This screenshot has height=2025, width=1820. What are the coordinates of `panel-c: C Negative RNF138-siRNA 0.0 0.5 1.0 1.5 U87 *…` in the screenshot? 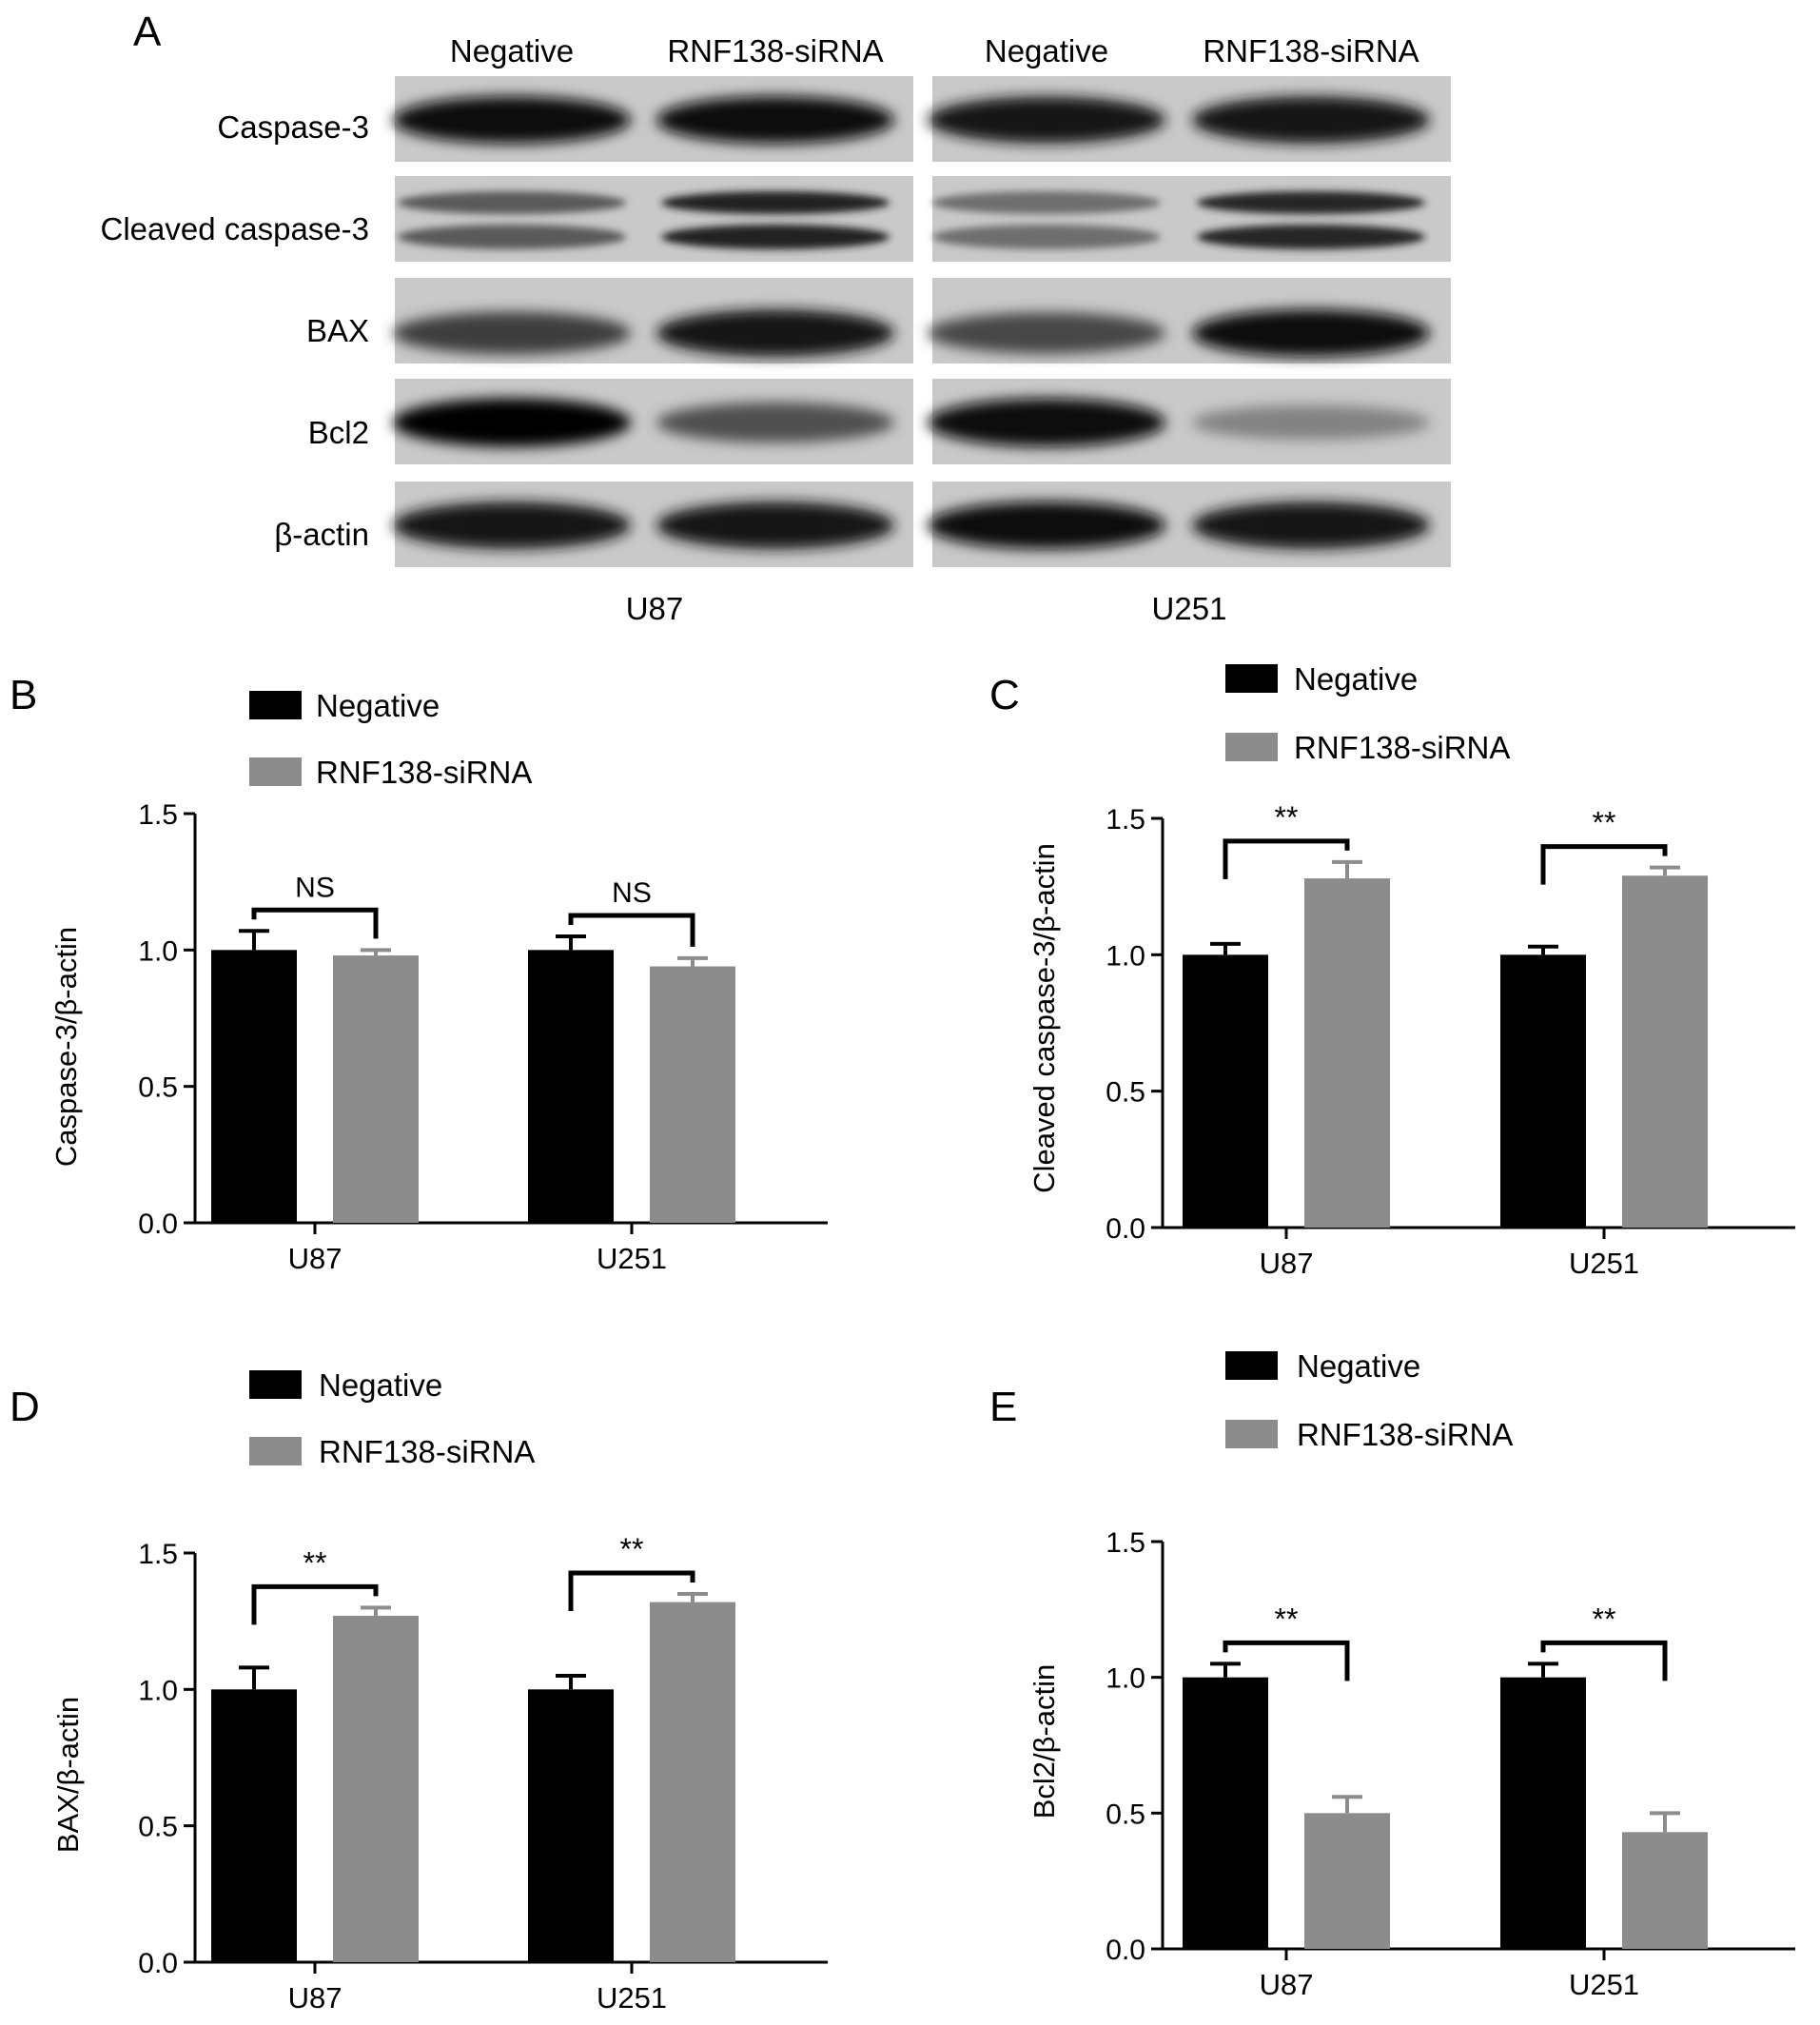 It's located at (1392, 970).